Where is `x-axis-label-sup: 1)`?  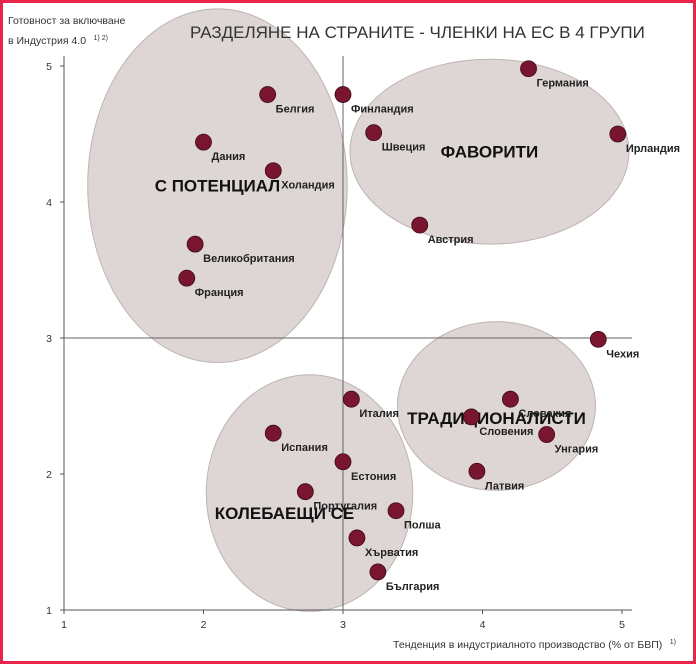
x-axis-label-sup: 1) is located at coordinates (673, 642).